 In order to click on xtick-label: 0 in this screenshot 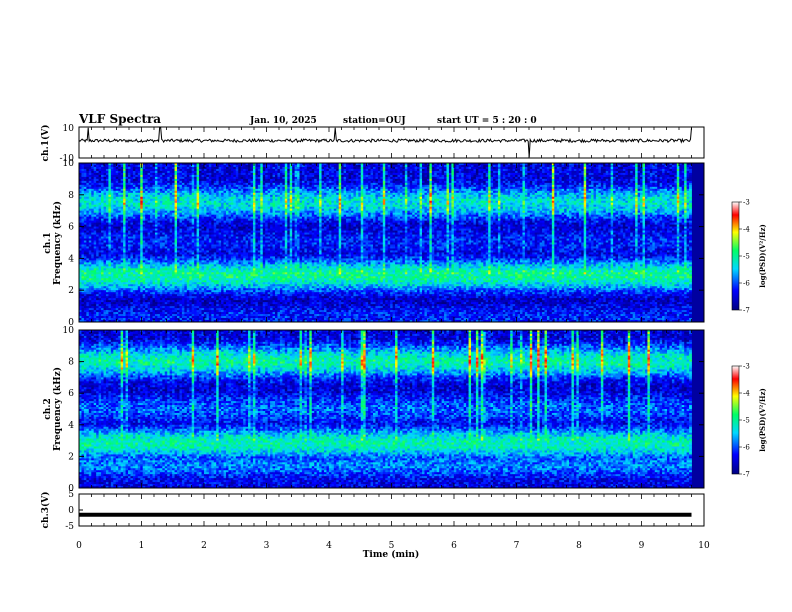, I will do `click(79, 546)`.